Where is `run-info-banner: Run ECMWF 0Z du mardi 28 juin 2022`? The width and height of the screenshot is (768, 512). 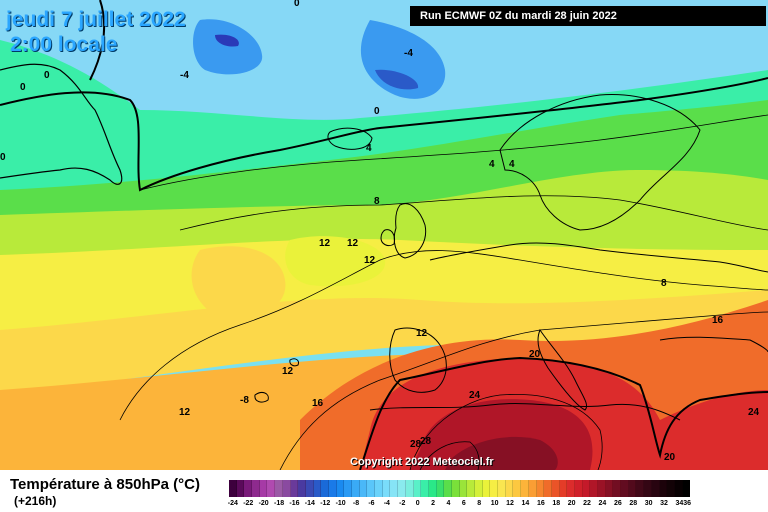
run-info-banner: Run ECMWF 0Z du mardi 28 juin 2022 is located at coordinates (588, 16).